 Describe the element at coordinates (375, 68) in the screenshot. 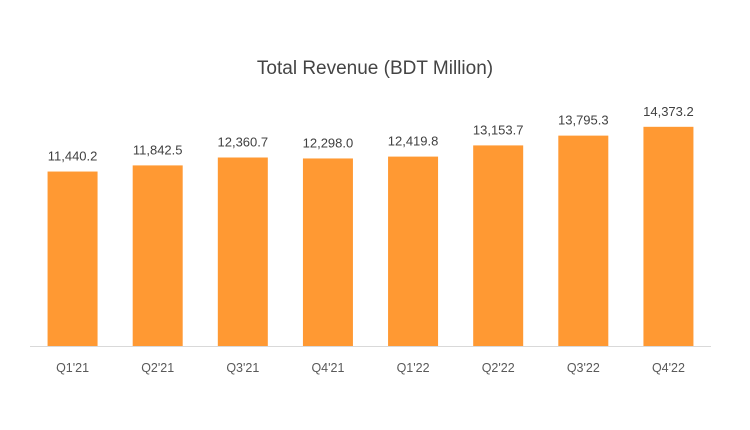

I see `chart-title: Total Revenue (BDT Million)` at that location.